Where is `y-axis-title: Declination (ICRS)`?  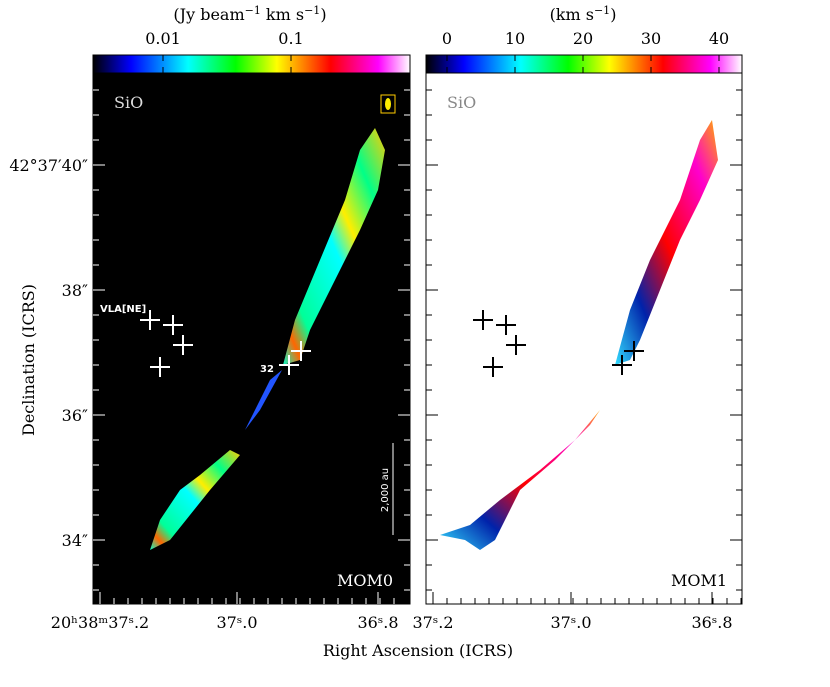
y-axis-title: Declination (ICRS) is located at coordinates (28, 360).